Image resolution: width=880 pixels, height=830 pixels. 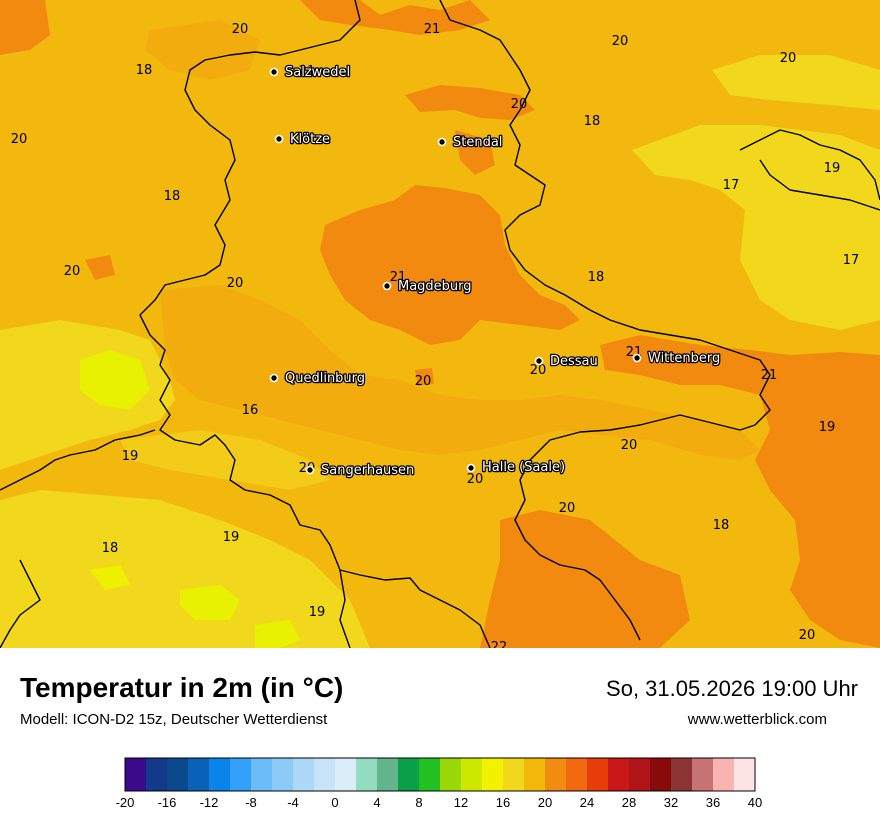 I want to click on city-halle: Halle (Saale), so click(x=516, y=467).